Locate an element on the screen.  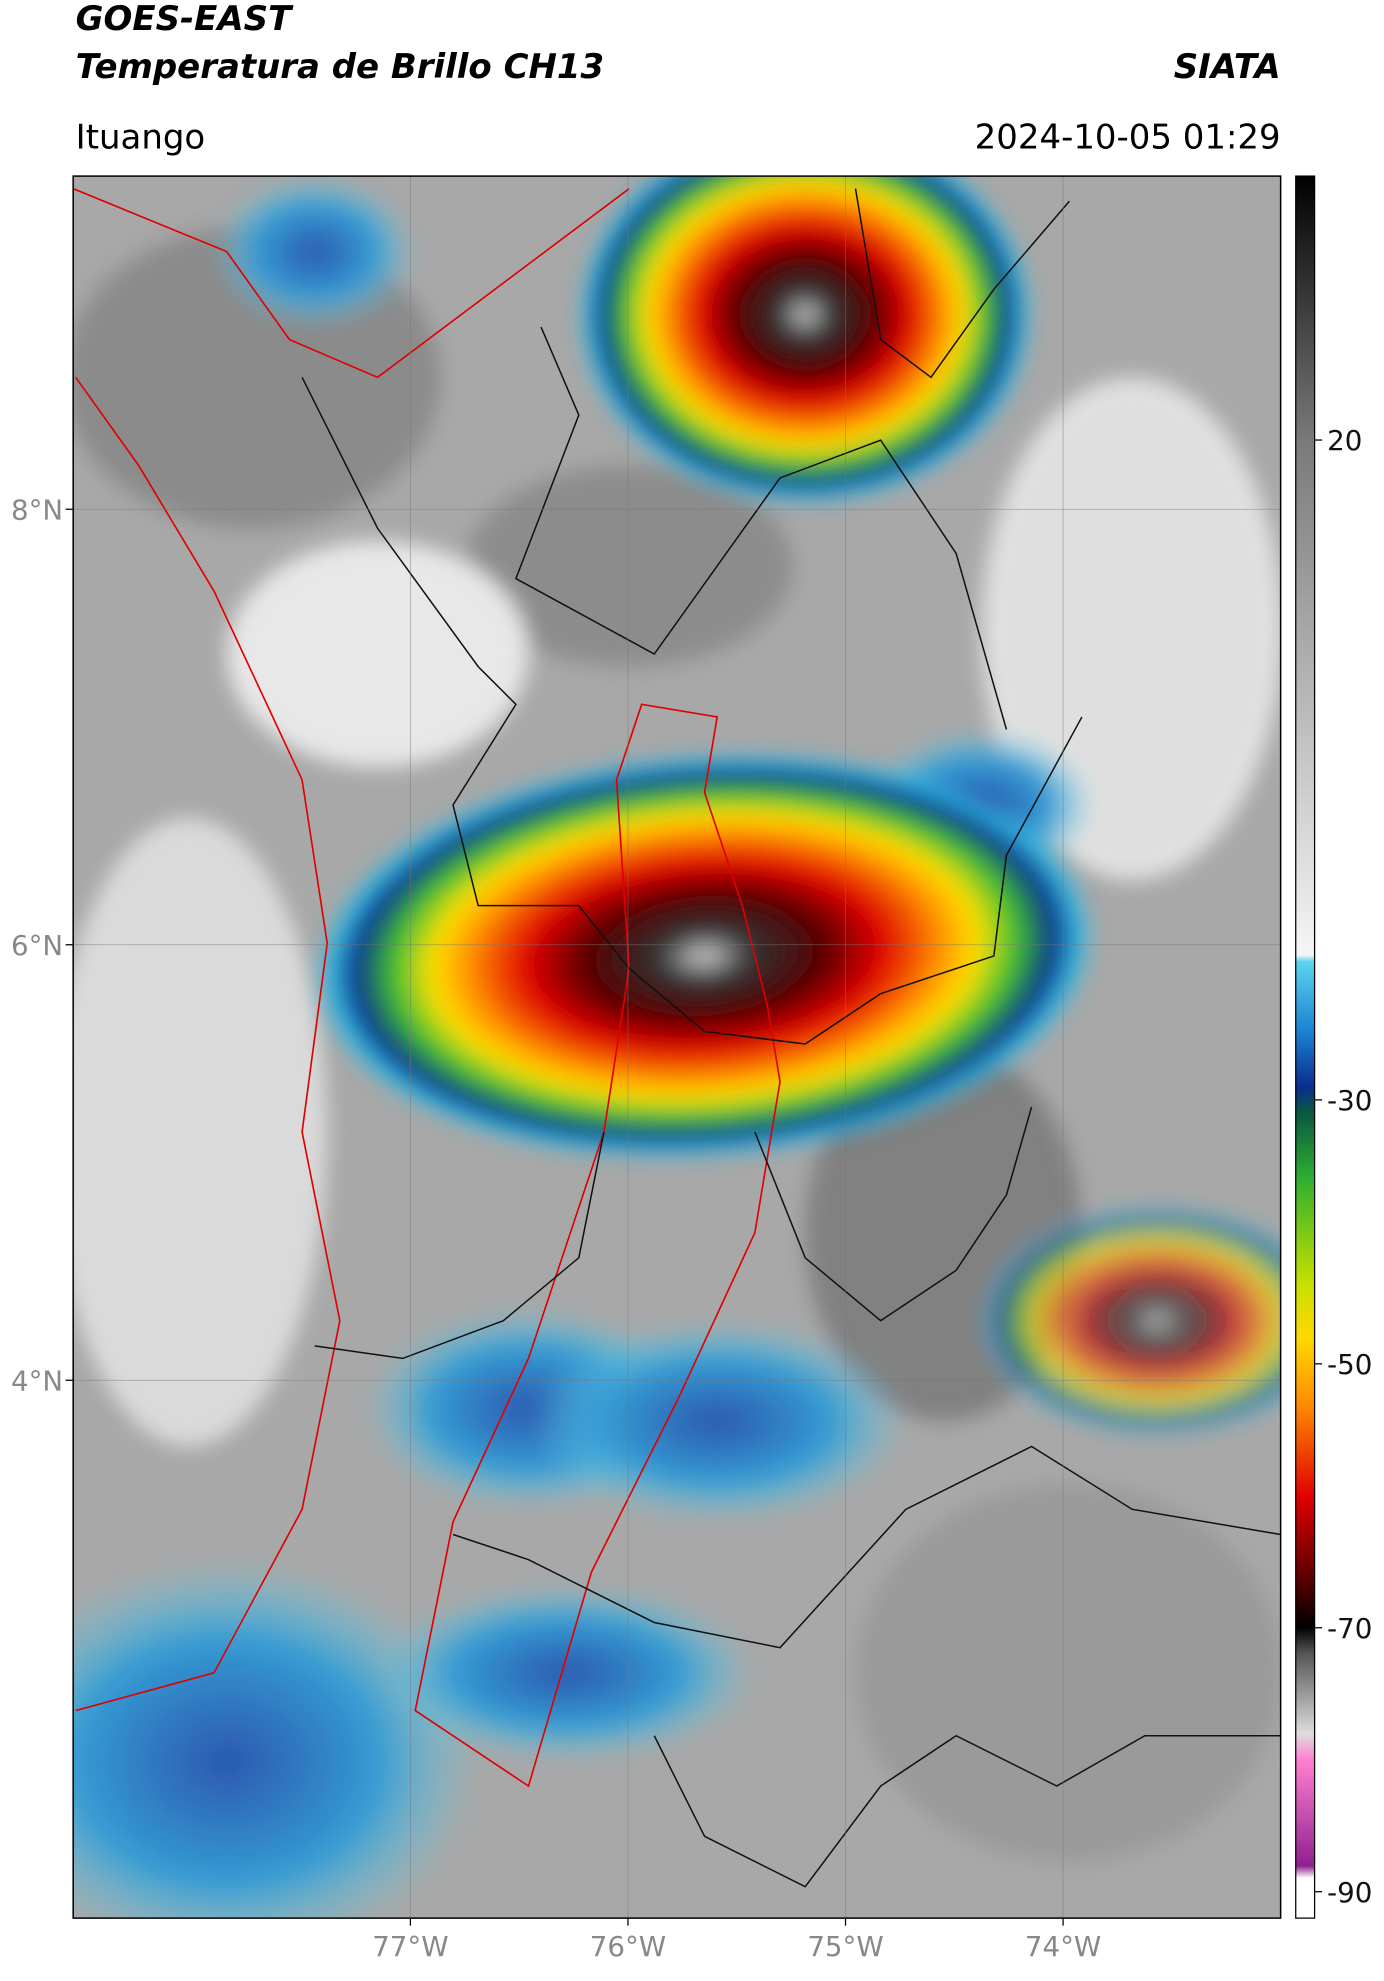
subtitle: Temperatura de Brillo CH13 is located at coordinates (340, 67).